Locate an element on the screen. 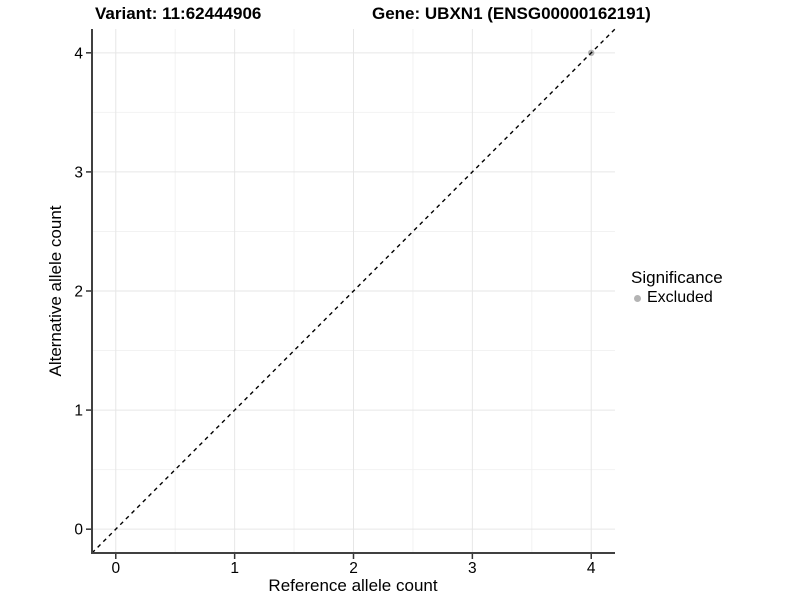  x-tick-label-3: 3 is located at coordinates (472, 568).